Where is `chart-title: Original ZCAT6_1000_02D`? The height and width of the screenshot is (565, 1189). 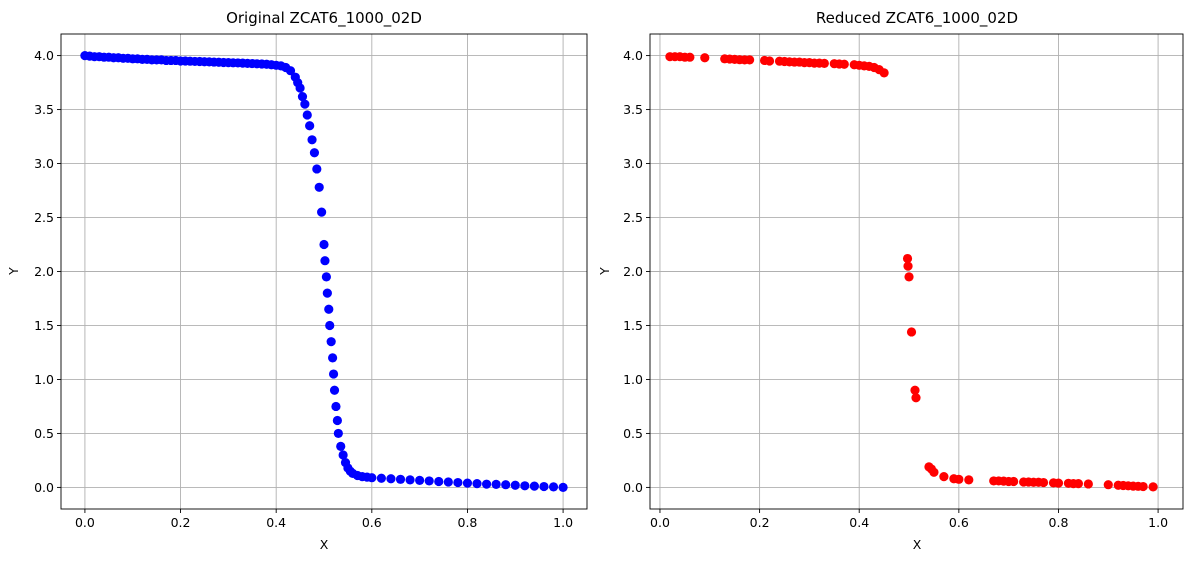
chart-title: Original ZCAT6_1000_02D is located at coordinates (324, 18).